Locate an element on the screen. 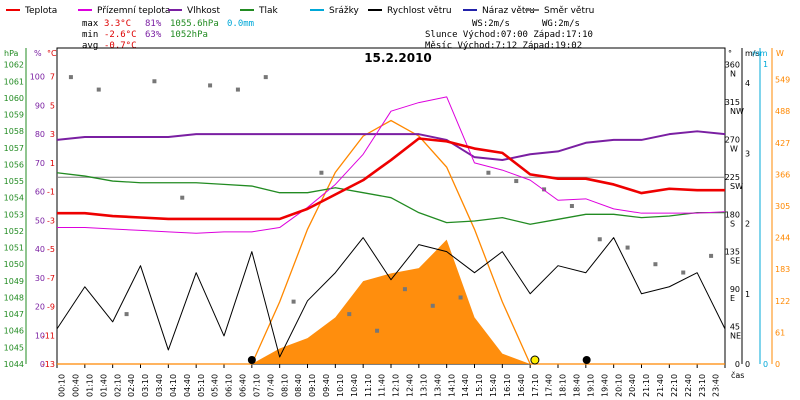  x-tick-label: 09:10 is located at coordinates (312, 385).